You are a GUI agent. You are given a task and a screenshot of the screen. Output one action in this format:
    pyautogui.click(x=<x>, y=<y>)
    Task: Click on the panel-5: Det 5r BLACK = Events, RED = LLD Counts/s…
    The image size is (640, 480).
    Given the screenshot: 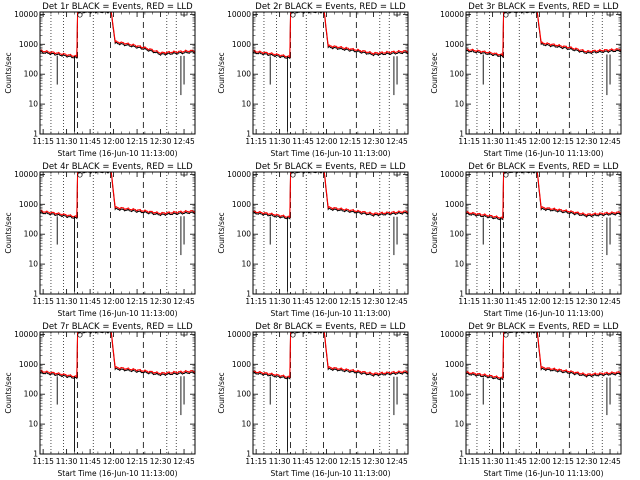 What is the action you would take?
    pyautogui.click(x=313, y=240)
    